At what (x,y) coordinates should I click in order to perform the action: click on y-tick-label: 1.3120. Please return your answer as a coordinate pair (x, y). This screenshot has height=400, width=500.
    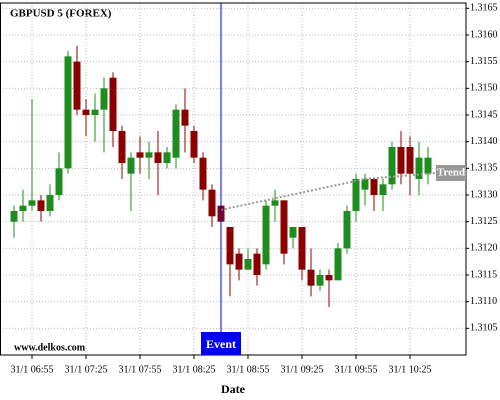
    Looking at the image, I should click on (484, 248).